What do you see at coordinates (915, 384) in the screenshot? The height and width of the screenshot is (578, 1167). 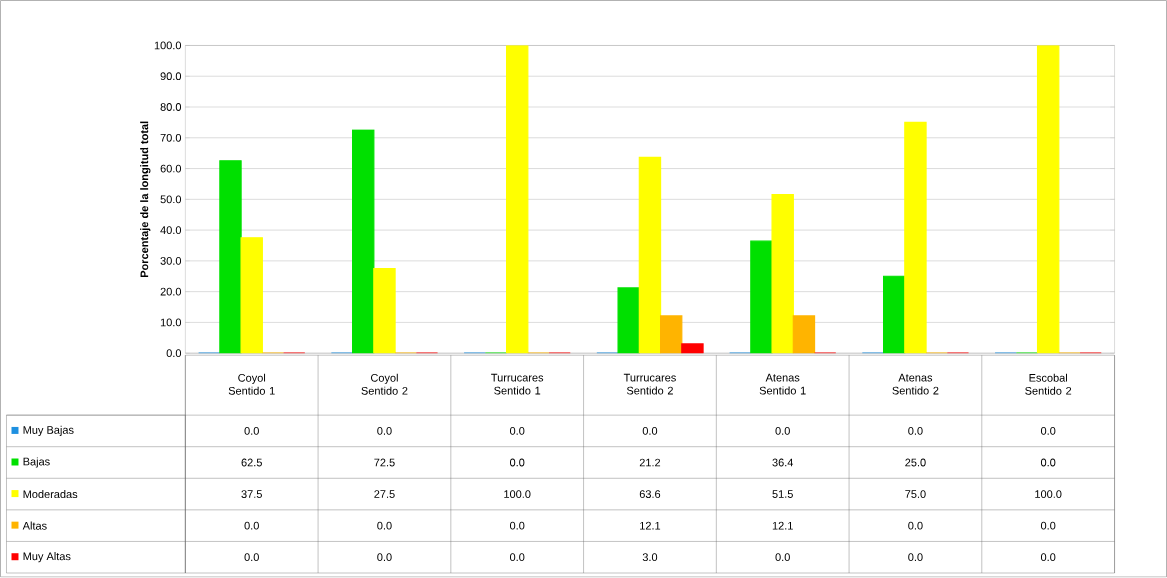 I see `x-tick-label: Atenas Sentido 2` at bounding box center [915, 384].